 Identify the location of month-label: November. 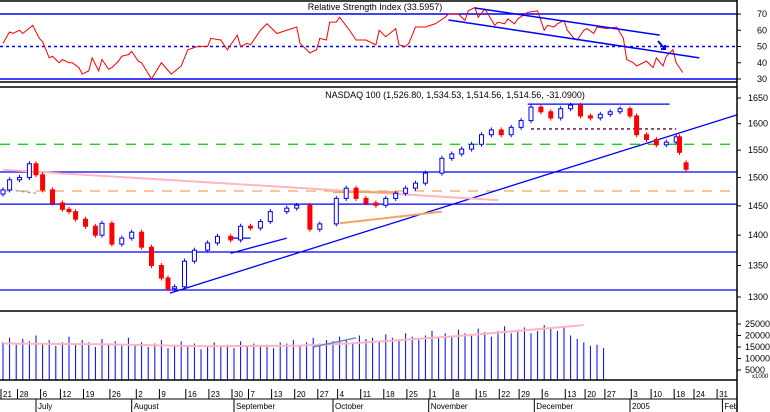
(449, 406).